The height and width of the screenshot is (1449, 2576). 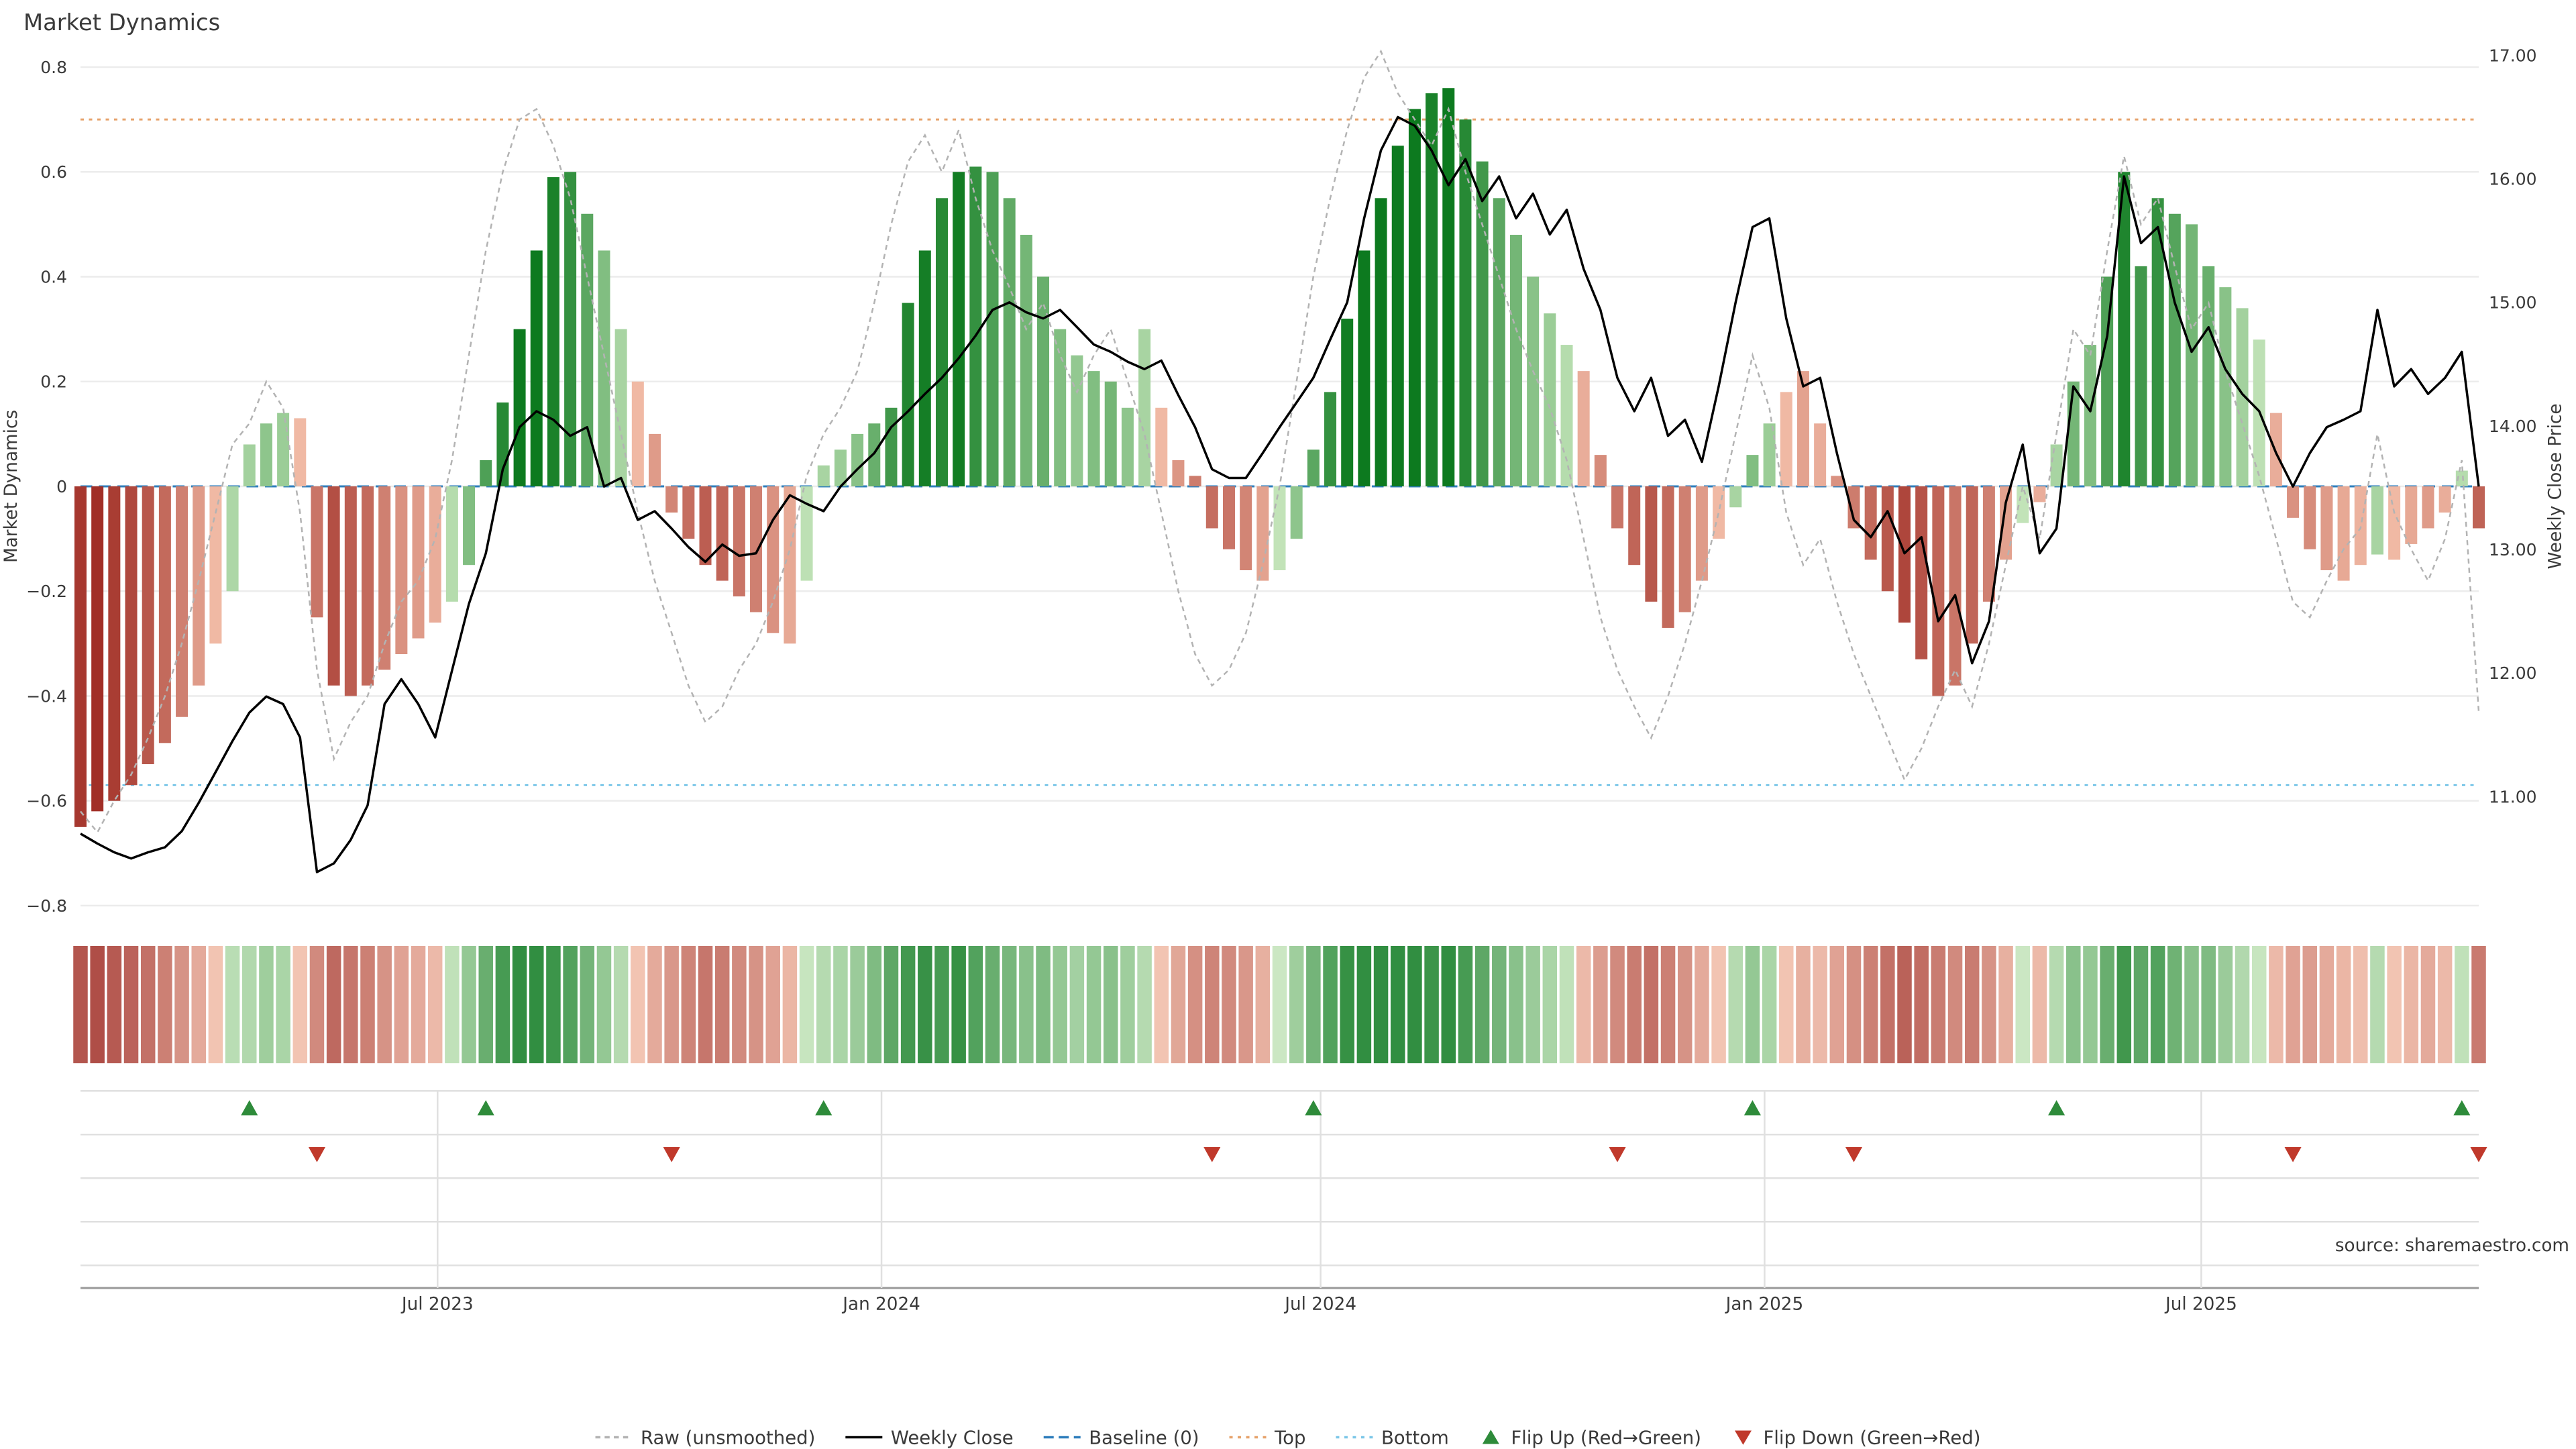 What do you see at coordinates (1279, 1004) in the screenshot?
I see `heatmap-strip` at bounding box center [1279, 1004].